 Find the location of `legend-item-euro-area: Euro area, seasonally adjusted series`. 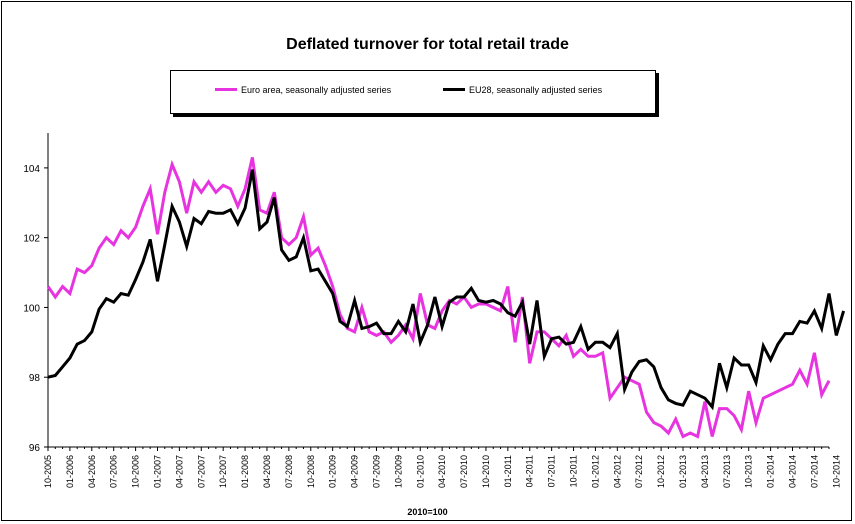

legend-item-euro-area: Euro area, seasonally adjusted series is located at coordinates (303, 90).